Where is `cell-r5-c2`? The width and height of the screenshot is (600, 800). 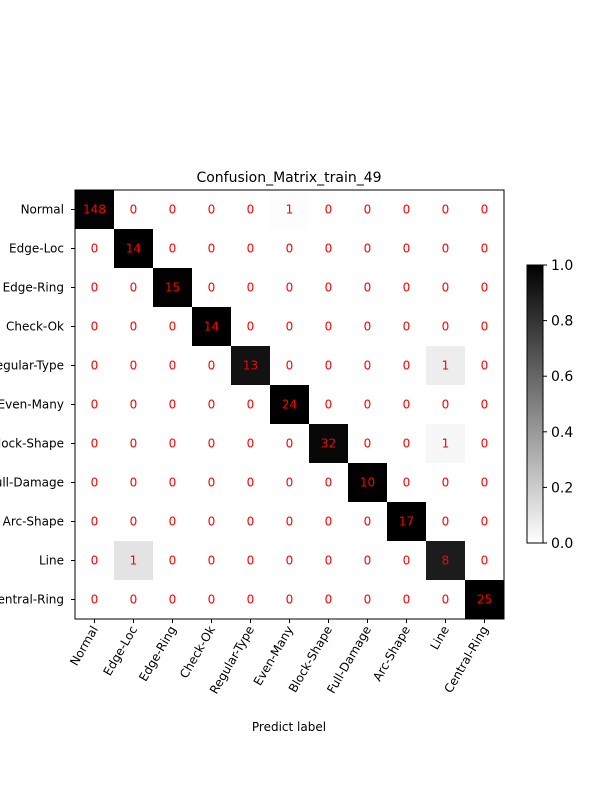
cell-r5-c2 is located at coordinates (172, 404).